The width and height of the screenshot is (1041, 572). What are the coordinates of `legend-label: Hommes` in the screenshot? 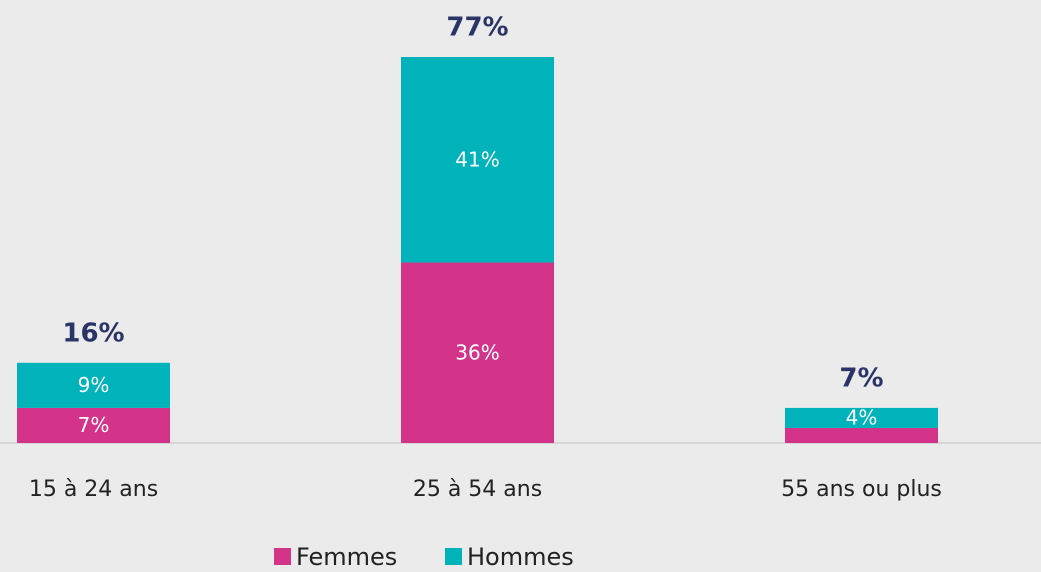 It's located at (520, 557).